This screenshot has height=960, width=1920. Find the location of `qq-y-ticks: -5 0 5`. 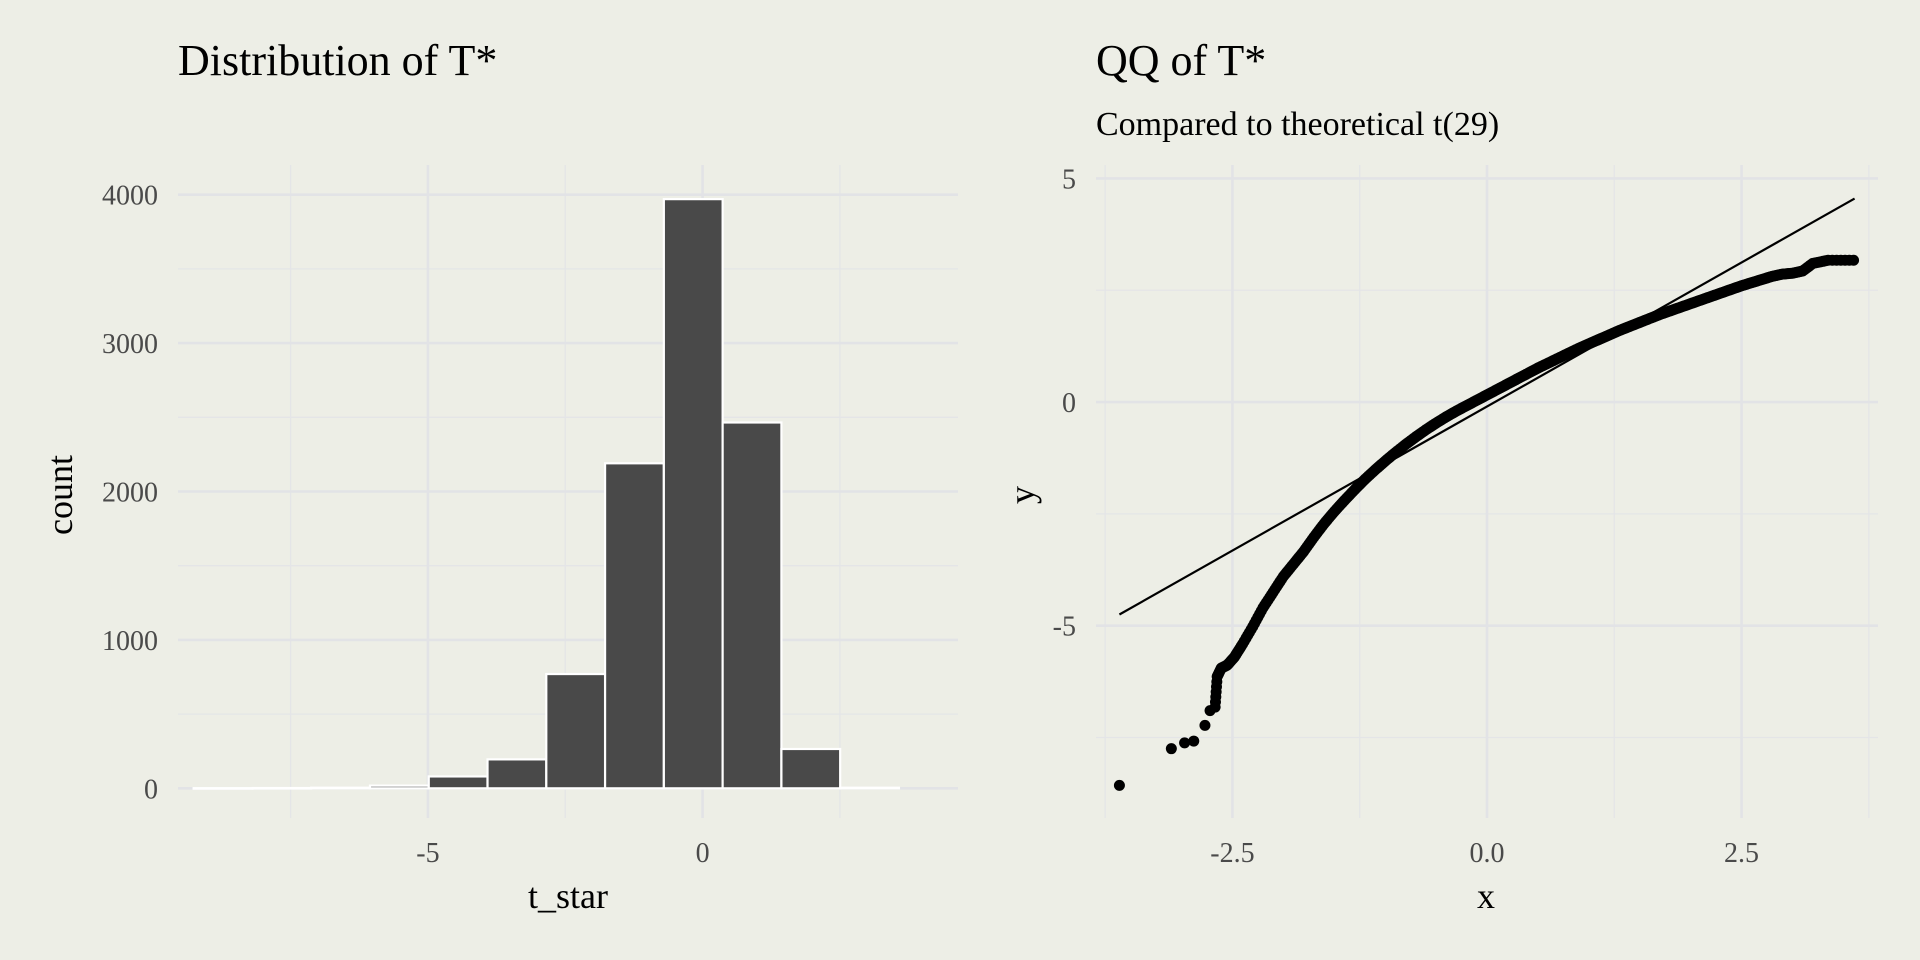

qq-y-ticks: -5 0 5 is located at coordinates (1064, 403).